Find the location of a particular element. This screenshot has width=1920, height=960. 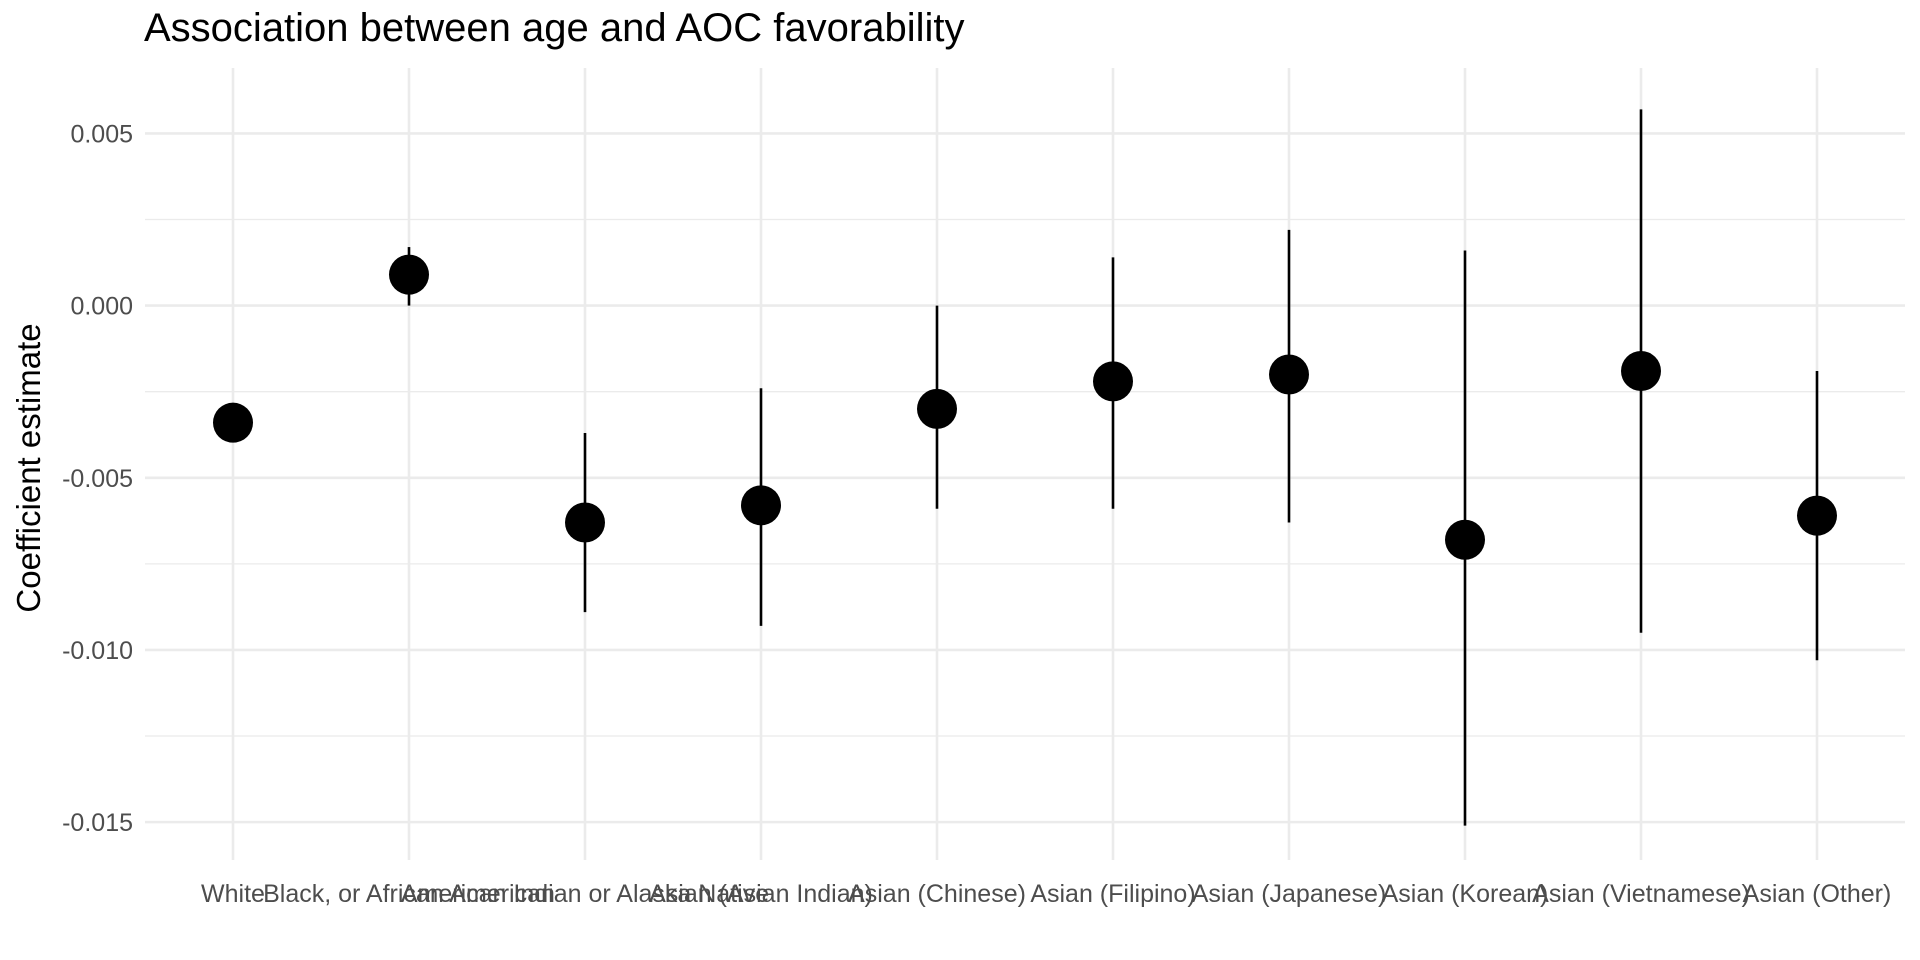

x-tick-label: Black, or African American is located at coordinates (409, 894).